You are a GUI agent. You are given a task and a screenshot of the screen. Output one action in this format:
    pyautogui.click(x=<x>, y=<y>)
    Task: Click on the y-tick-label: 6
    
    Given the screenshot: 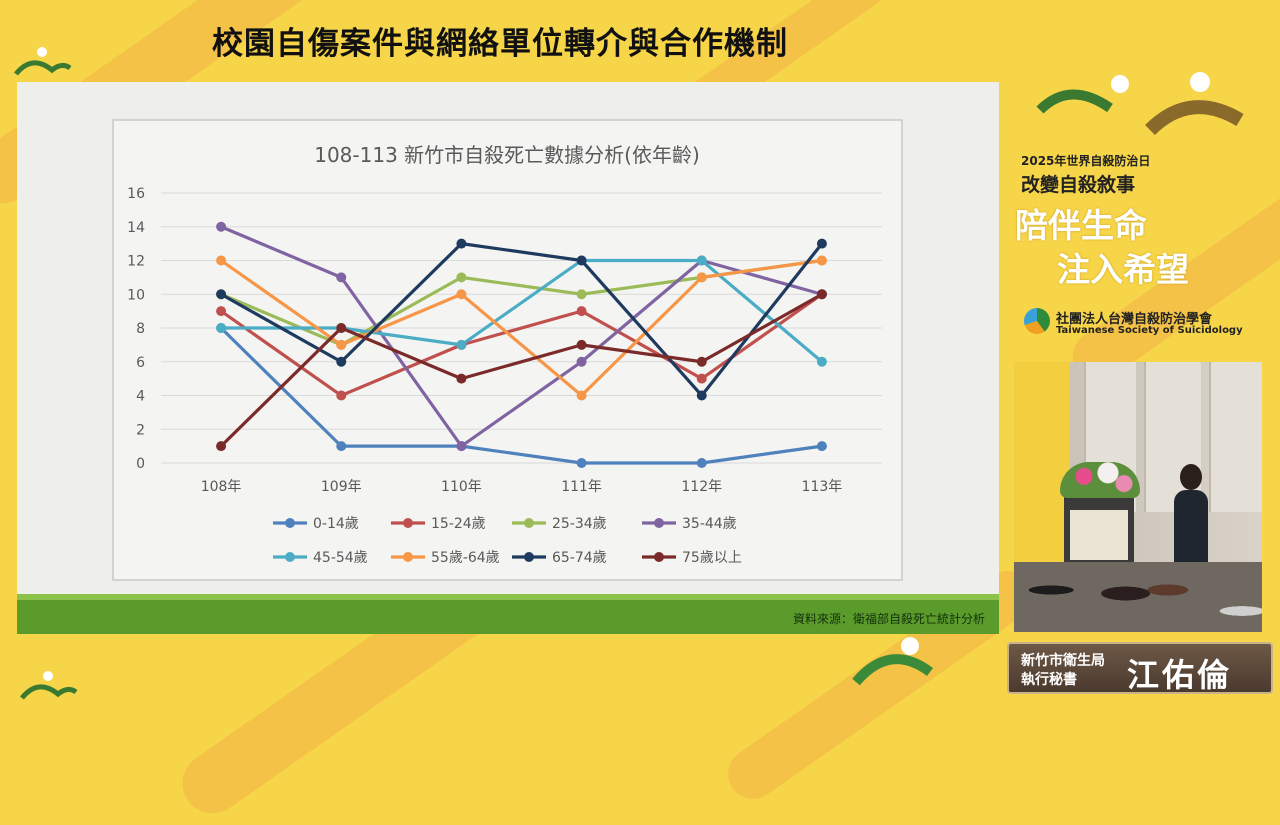 What is the action you would take?
    pyautogui.click(x=140, y=363)
    